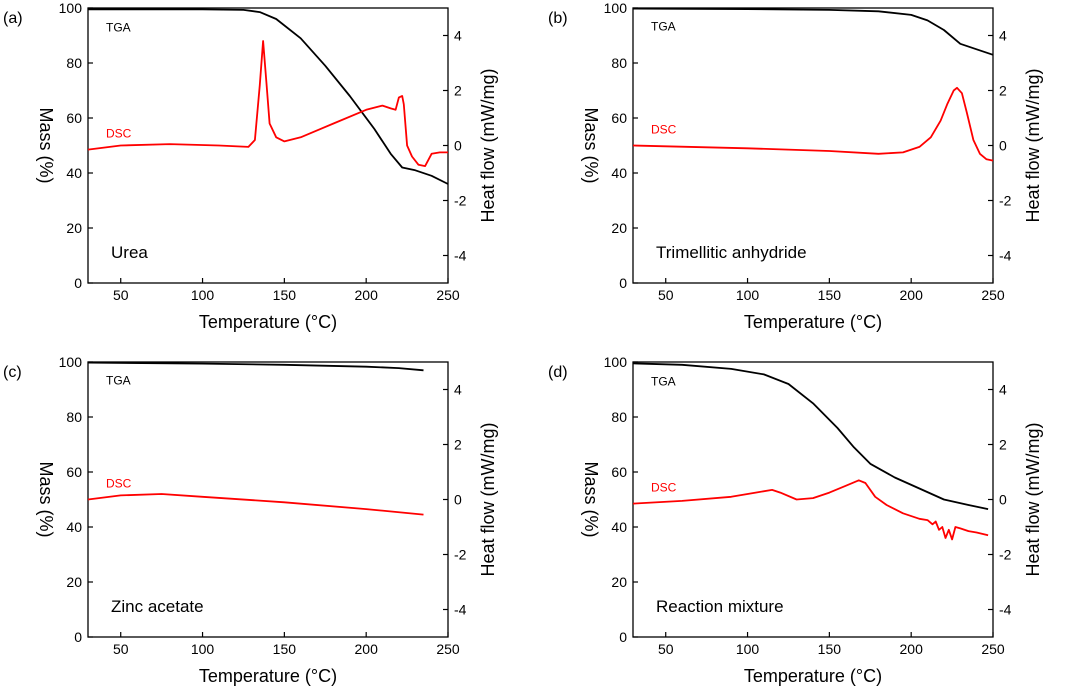  Describe the element at coordinates (720, 606) in the screenshot. I see `sample-label: Reaction mixture` at that location.